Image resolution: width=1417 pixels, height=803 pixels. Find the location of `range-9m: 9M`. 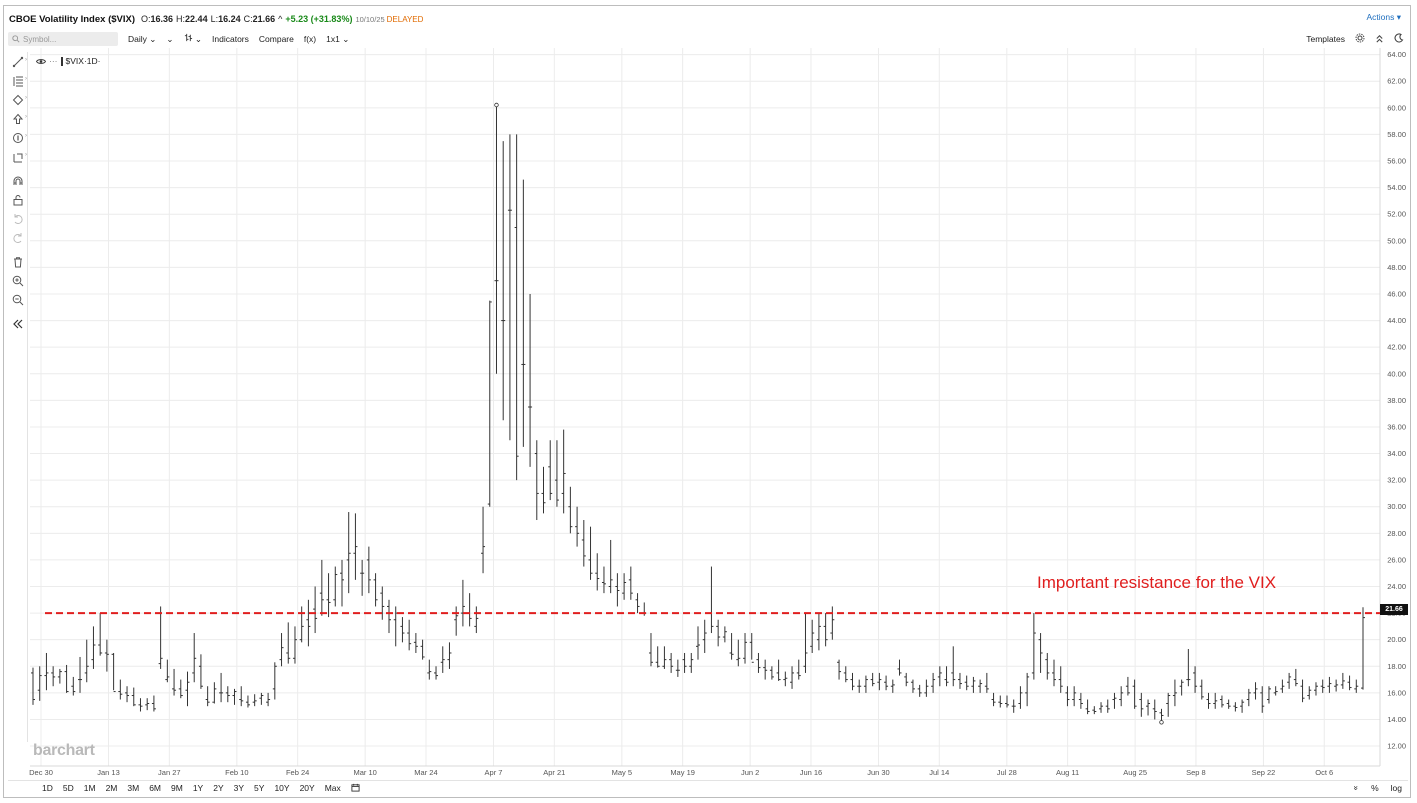

range-9m: 9M is located at coordinates (177, 788).